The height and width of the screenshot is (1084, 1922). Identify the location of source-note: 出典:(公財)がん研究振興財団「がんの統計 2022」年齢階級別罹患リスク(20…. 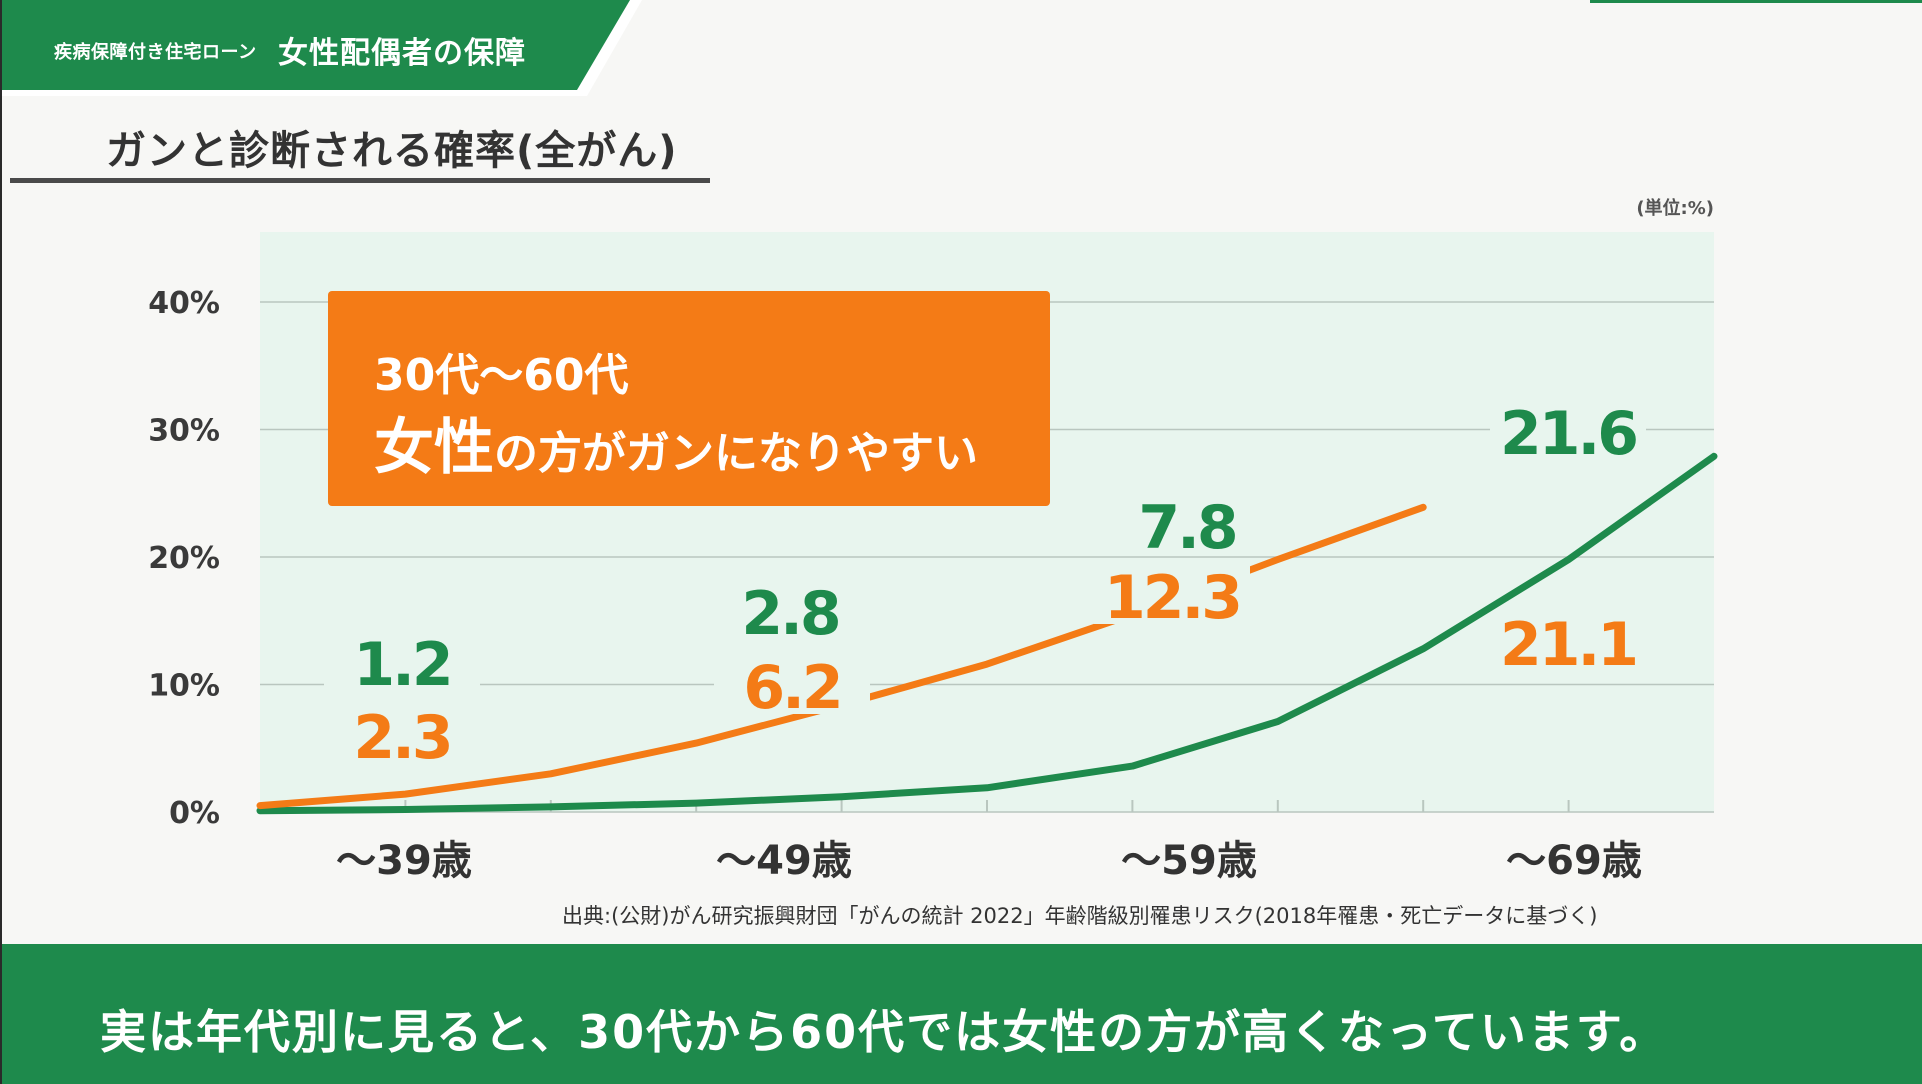
(1080, 916).